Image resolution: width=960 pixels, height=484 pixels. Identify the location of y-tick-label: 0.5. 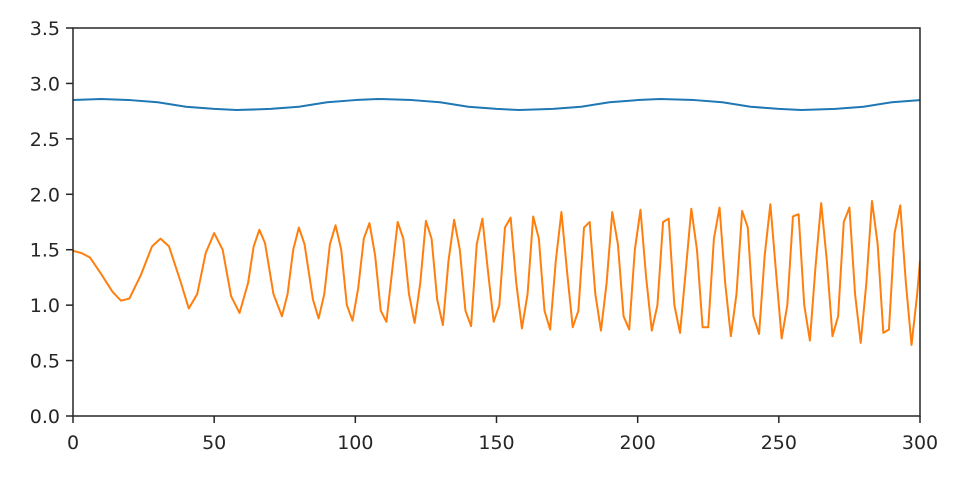
(45, 362).